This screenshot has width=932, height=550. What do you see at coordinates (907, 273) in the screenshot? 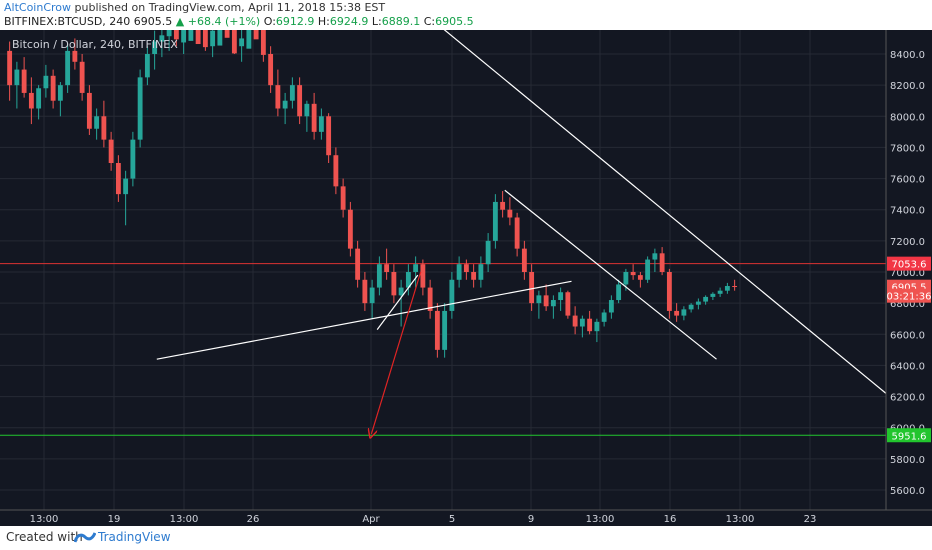
I see `price-tick-label: 7000.0` at bounding box center [907, 273].